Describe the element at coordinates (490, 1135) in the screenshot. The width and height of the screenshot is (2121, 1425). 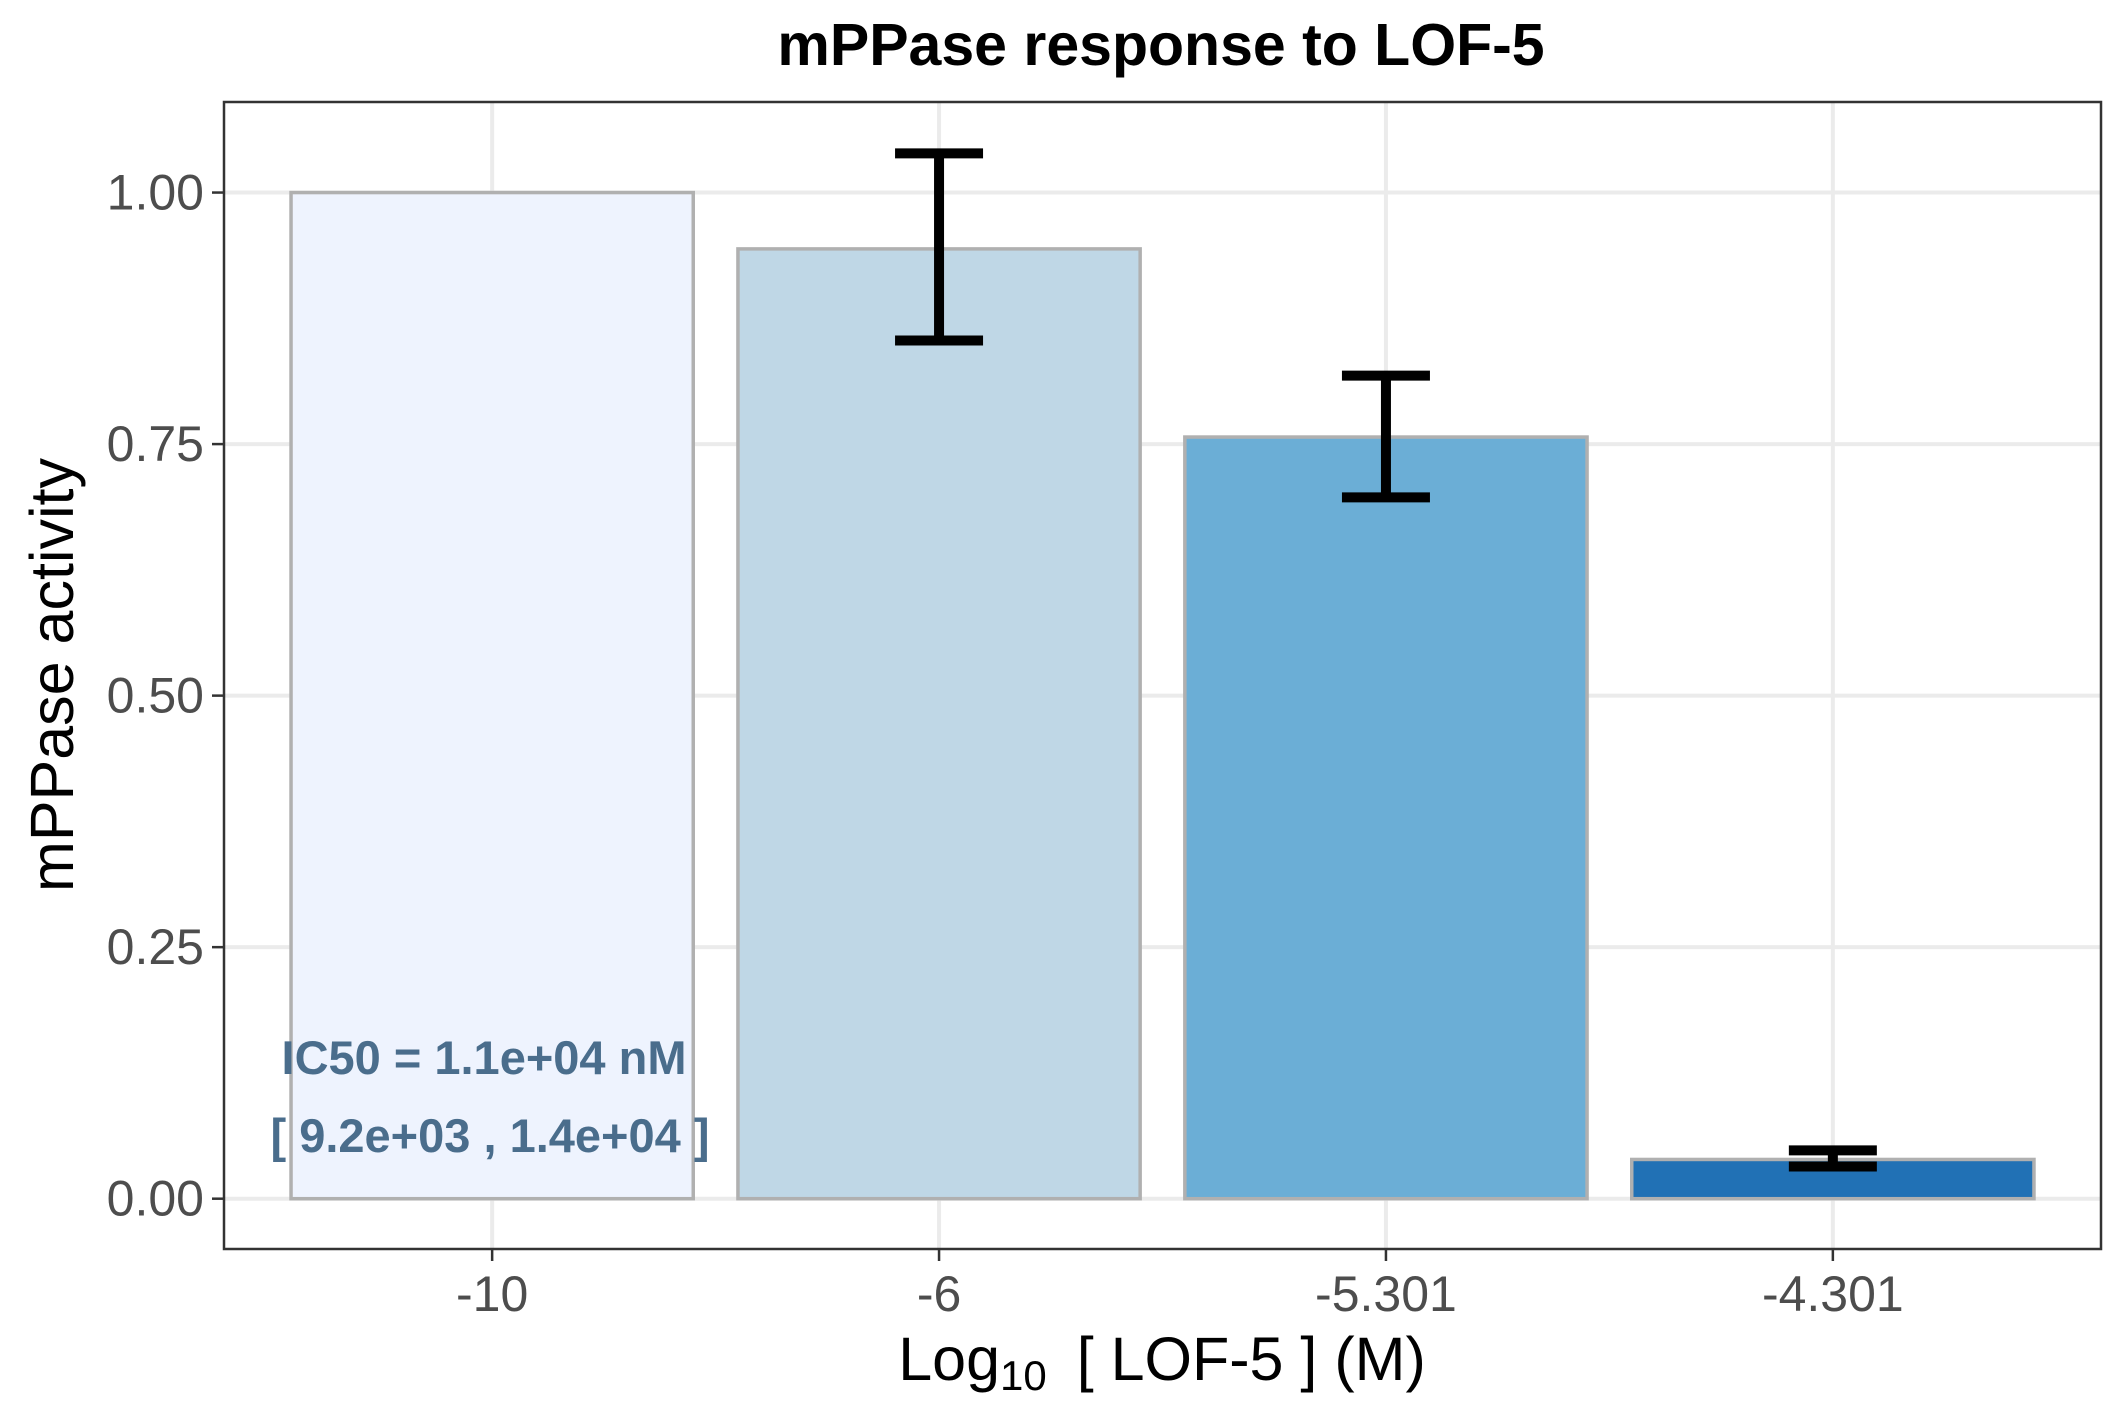
I see `ic50-confidence-interval: [ 9.2e+03 , 1.4e+04 ]` at that location.